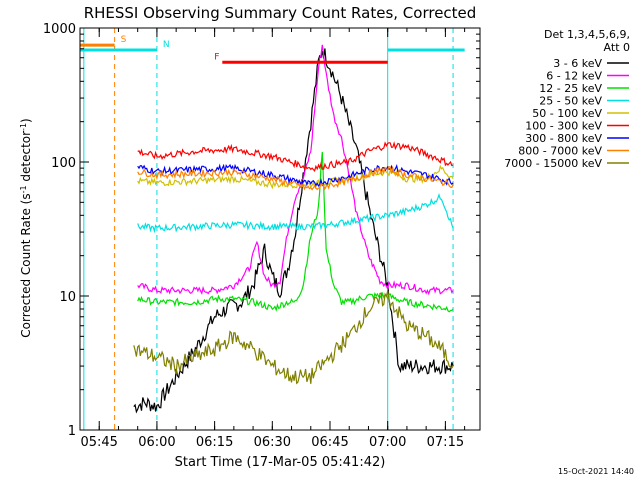 The image size is (640, 480). Describe the element at coordinates (216, 57) in the screenshot. I see `flag-label-3: F` at that location.